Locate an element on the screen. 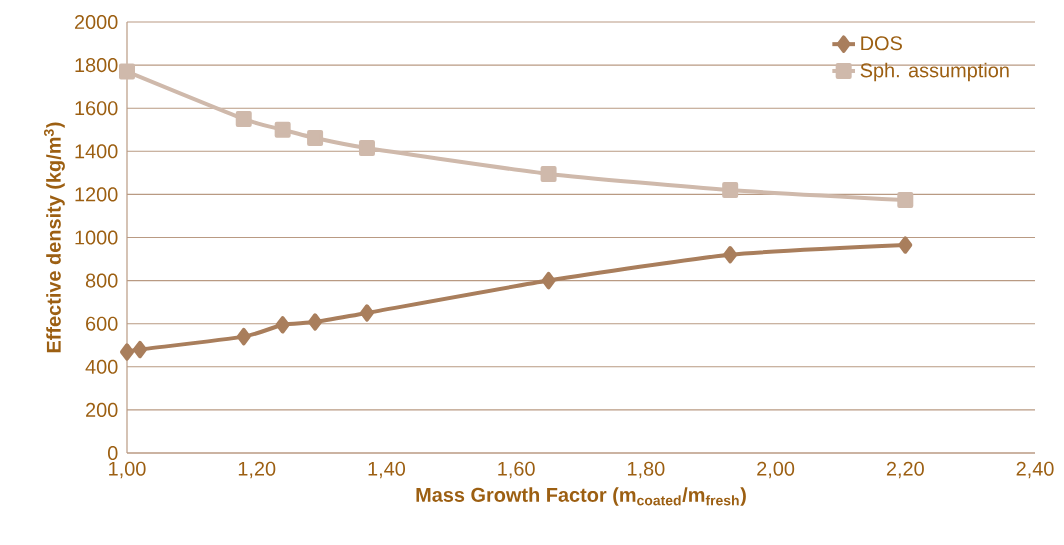 Image resolution: width=1064 pixels, height=545 pixels. x-axis-title: Mass Growth Factor (m$_{coated}$/m$_{fresh}$) is located at coordinates (581, 496).